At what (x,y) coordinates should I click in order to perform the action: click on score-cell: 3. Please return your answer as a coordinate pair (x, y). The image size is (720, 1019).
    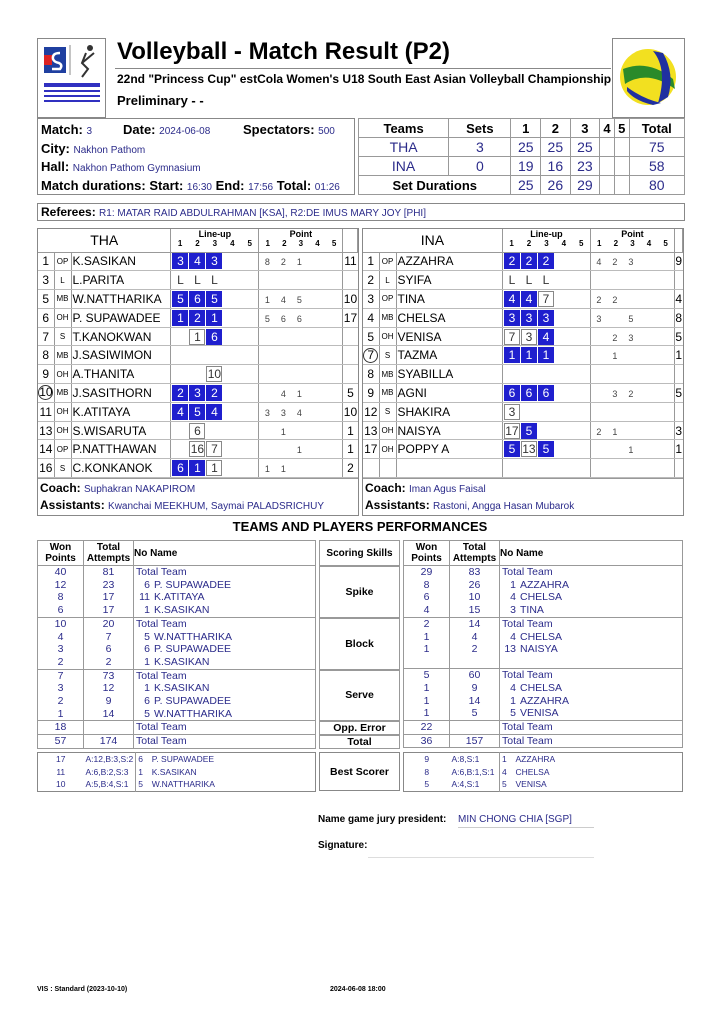
    Looking at the image, I should click on (480, 147).